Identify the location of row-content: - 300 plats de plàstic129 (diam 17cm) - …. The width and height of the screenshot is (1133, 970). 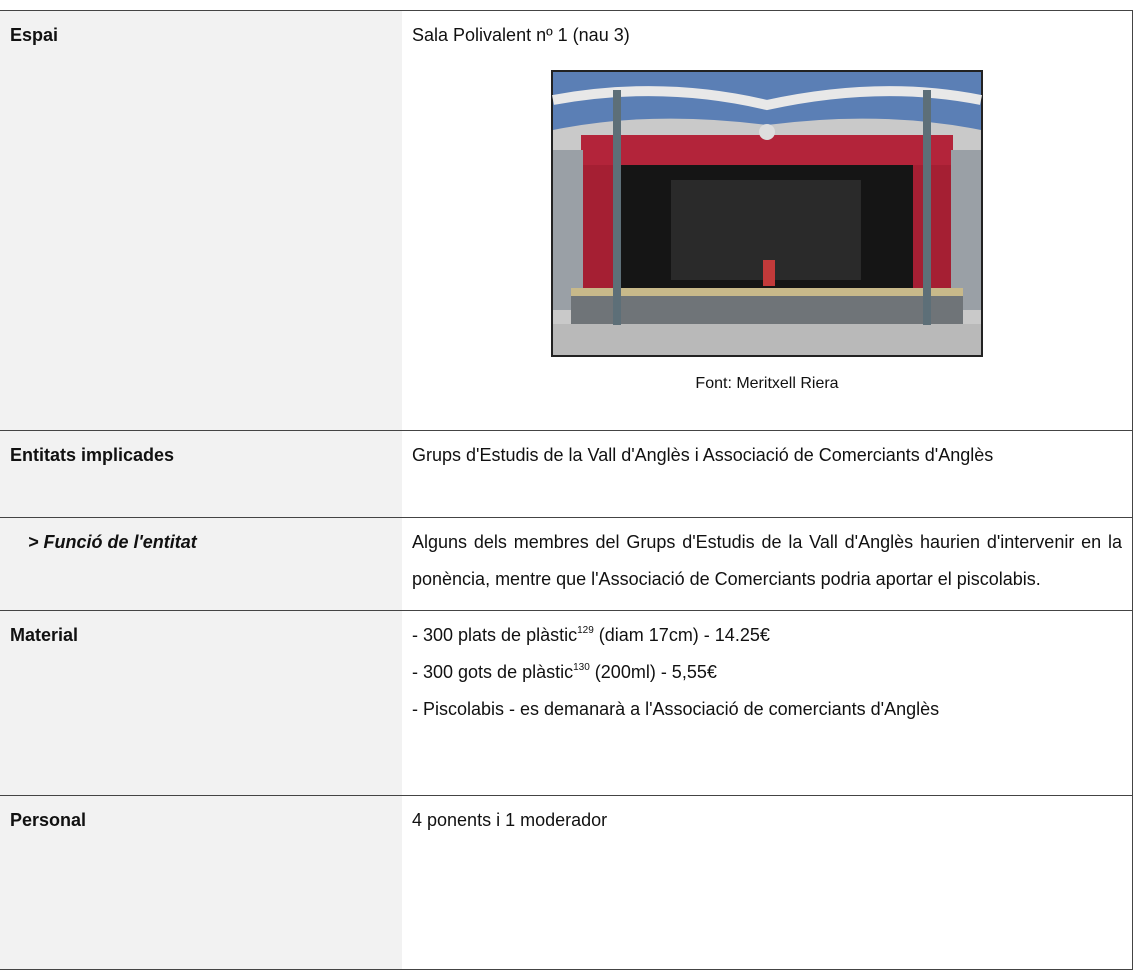
(767, 703).